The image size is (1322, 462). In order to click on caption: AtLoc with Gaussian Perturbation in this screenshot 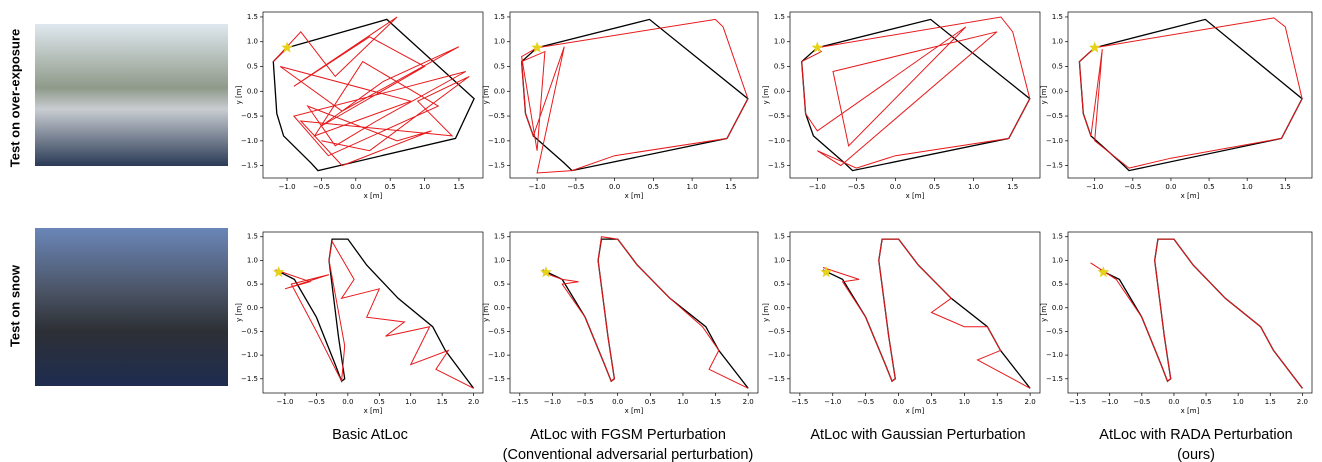, I will do `click(917, 435)`.